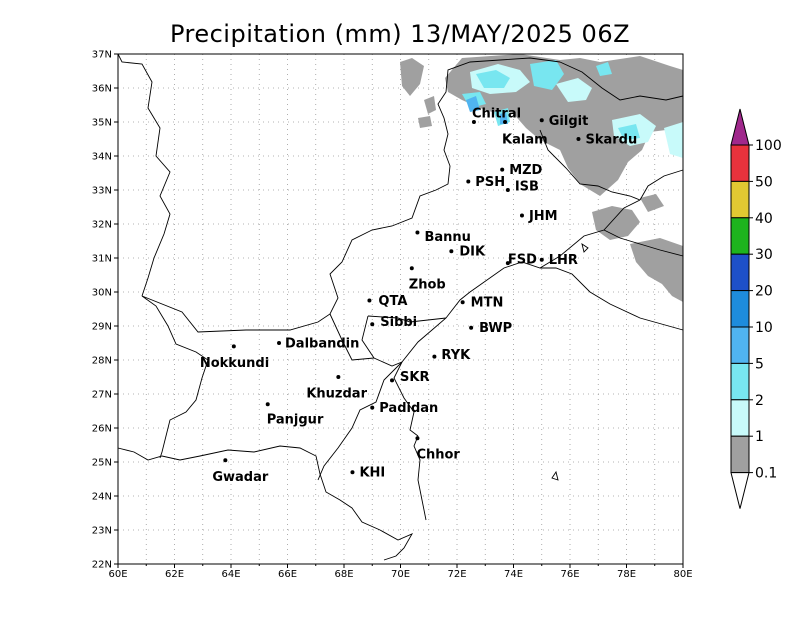 This screenshot has height=618, width=800. What do you see at coordinates (759, 364) in the screenshot?
I see `legend-label: 5` at bounding box center [759, 364].